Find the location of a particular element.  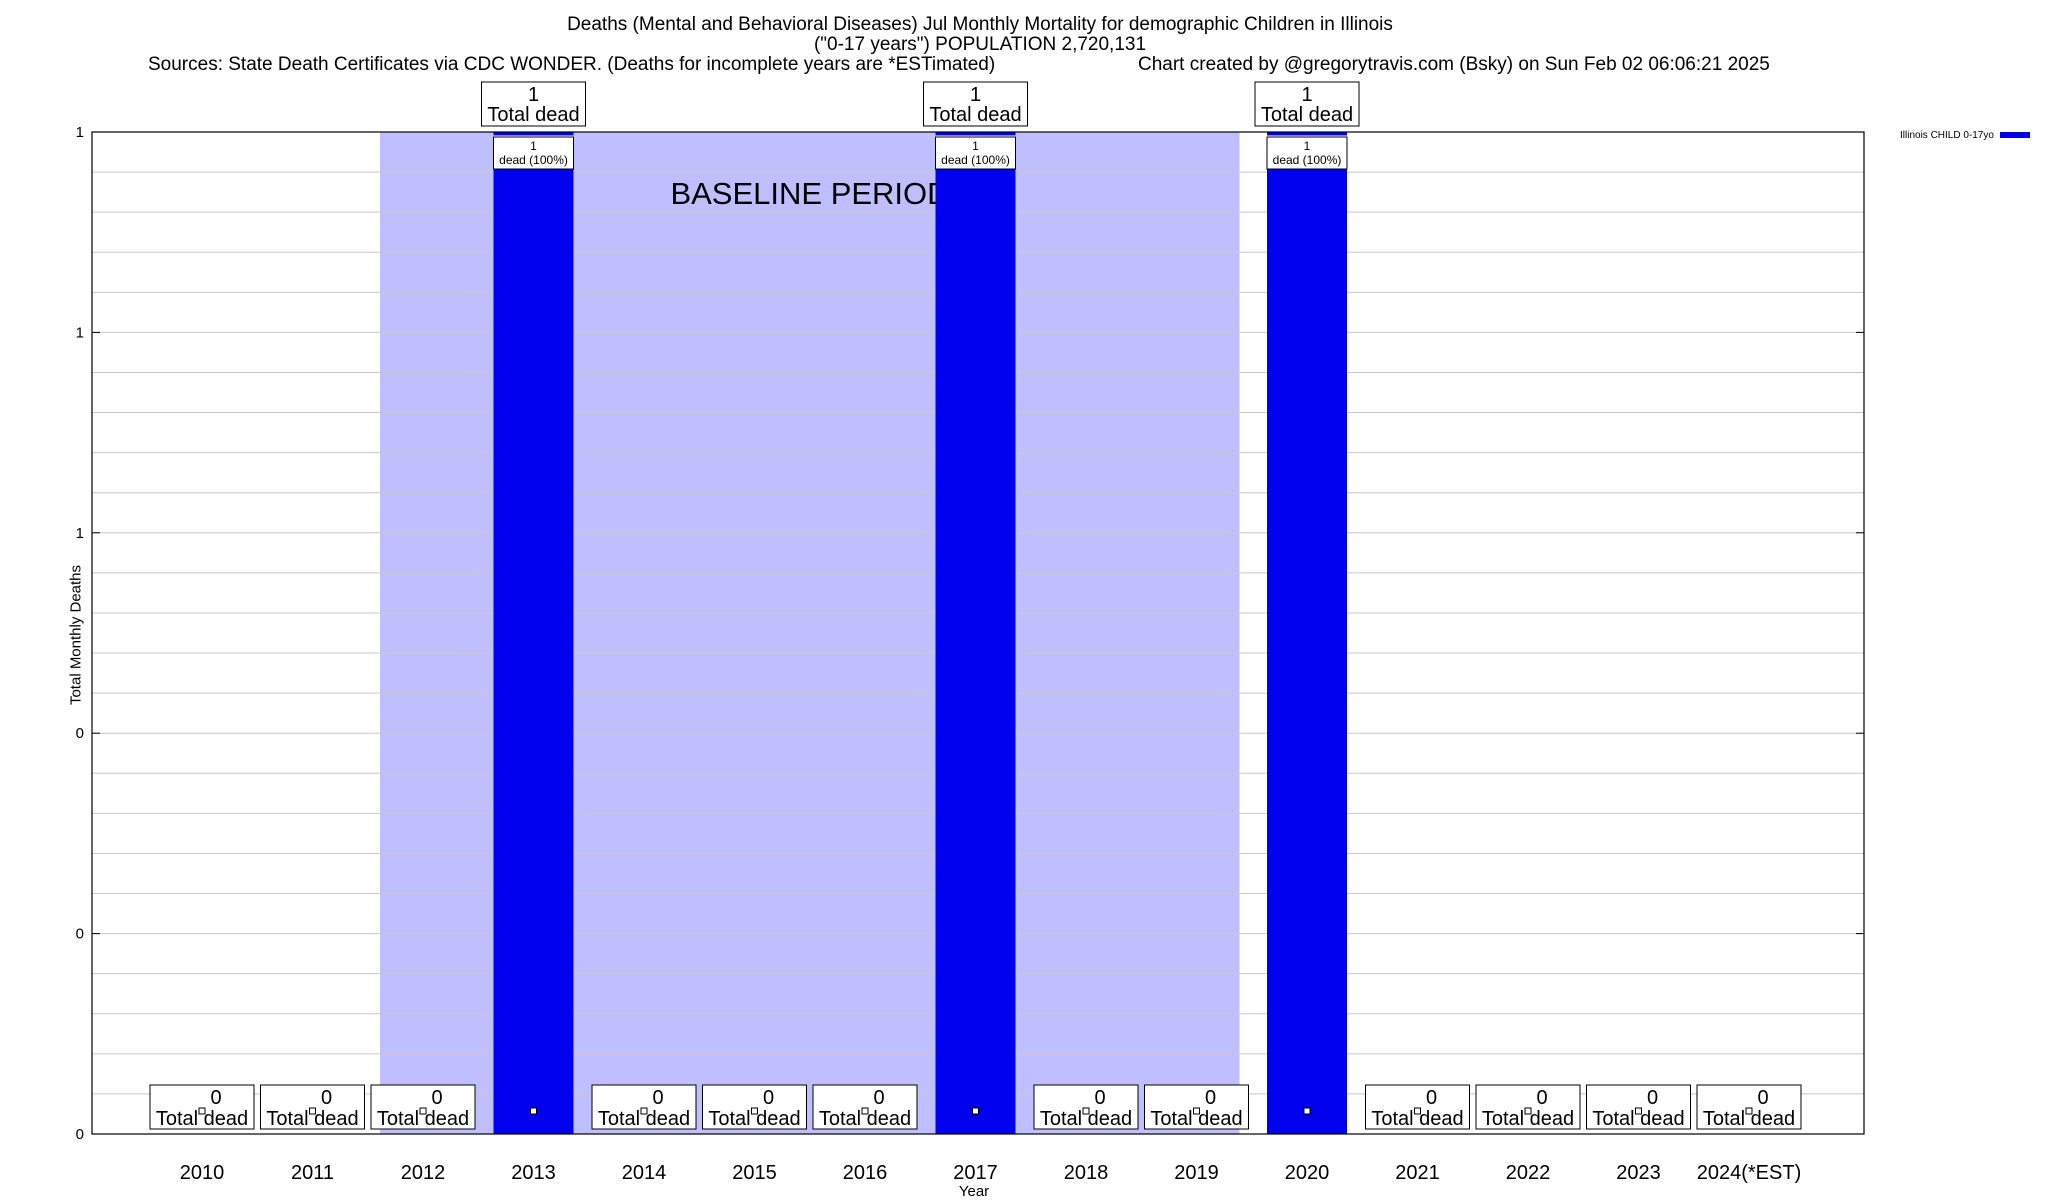

x-tick-label: 2021 is located at coordinates (1417, 1173).